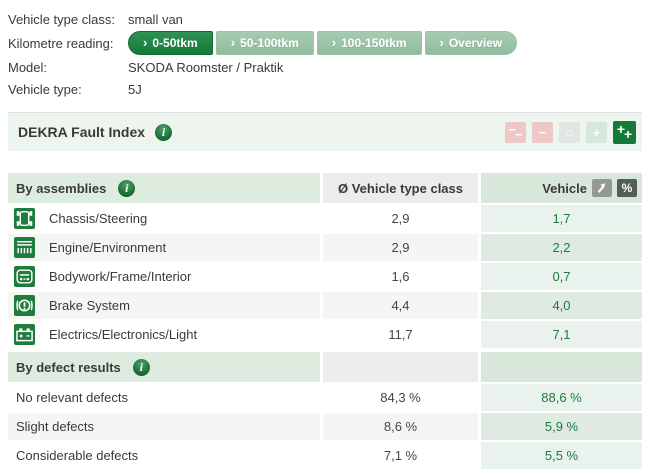 The height and width of the screenshot is (473, 650). Describe the element at coordinates (561, 455) in the screenshot. I see `vehicle-value: 5,5 %` at that location.